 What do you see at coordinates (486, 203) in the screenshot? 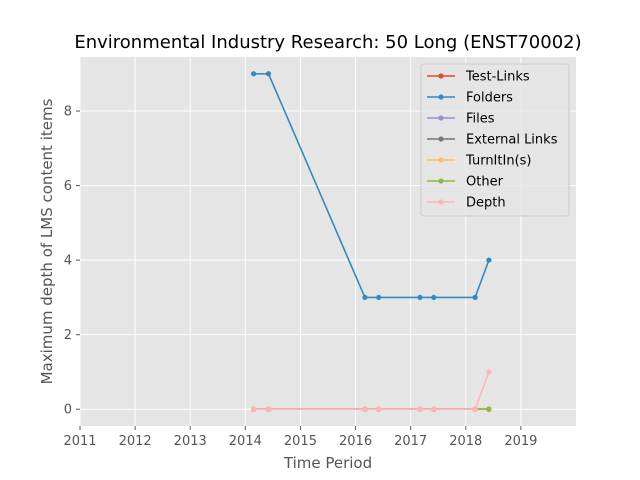
I see `legend-label: Depth` at bounding box center [486, 203].